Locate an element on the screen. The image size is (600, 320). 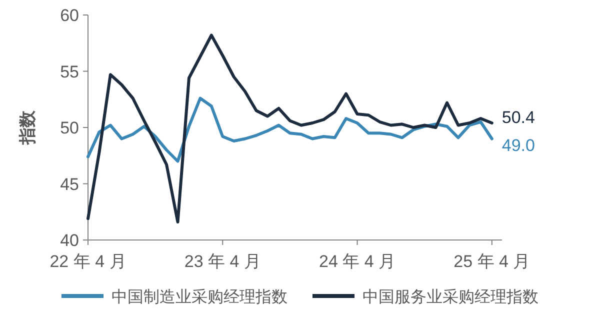
x-tick-label: 23 年 4 月 is located at coordinates (222, 261).